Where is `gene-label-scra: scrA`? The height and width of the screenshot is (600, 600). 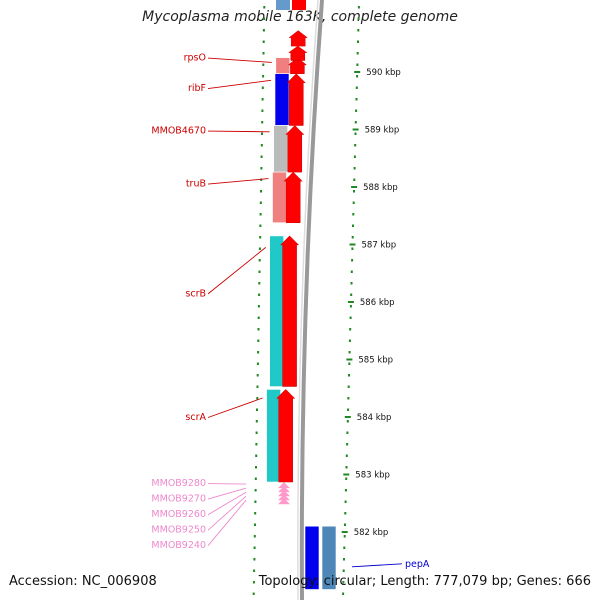 gene-label-scra: scrA is located at coordinates (195, 417).